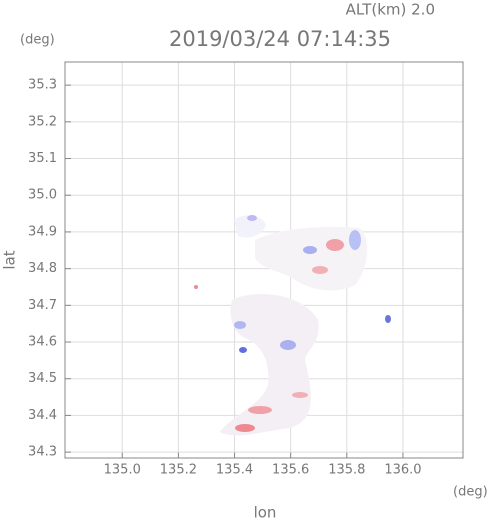 The width and height of the screenshot is (491, 521). I want to click on x-tick-label: 135.4, so click(234, 470).